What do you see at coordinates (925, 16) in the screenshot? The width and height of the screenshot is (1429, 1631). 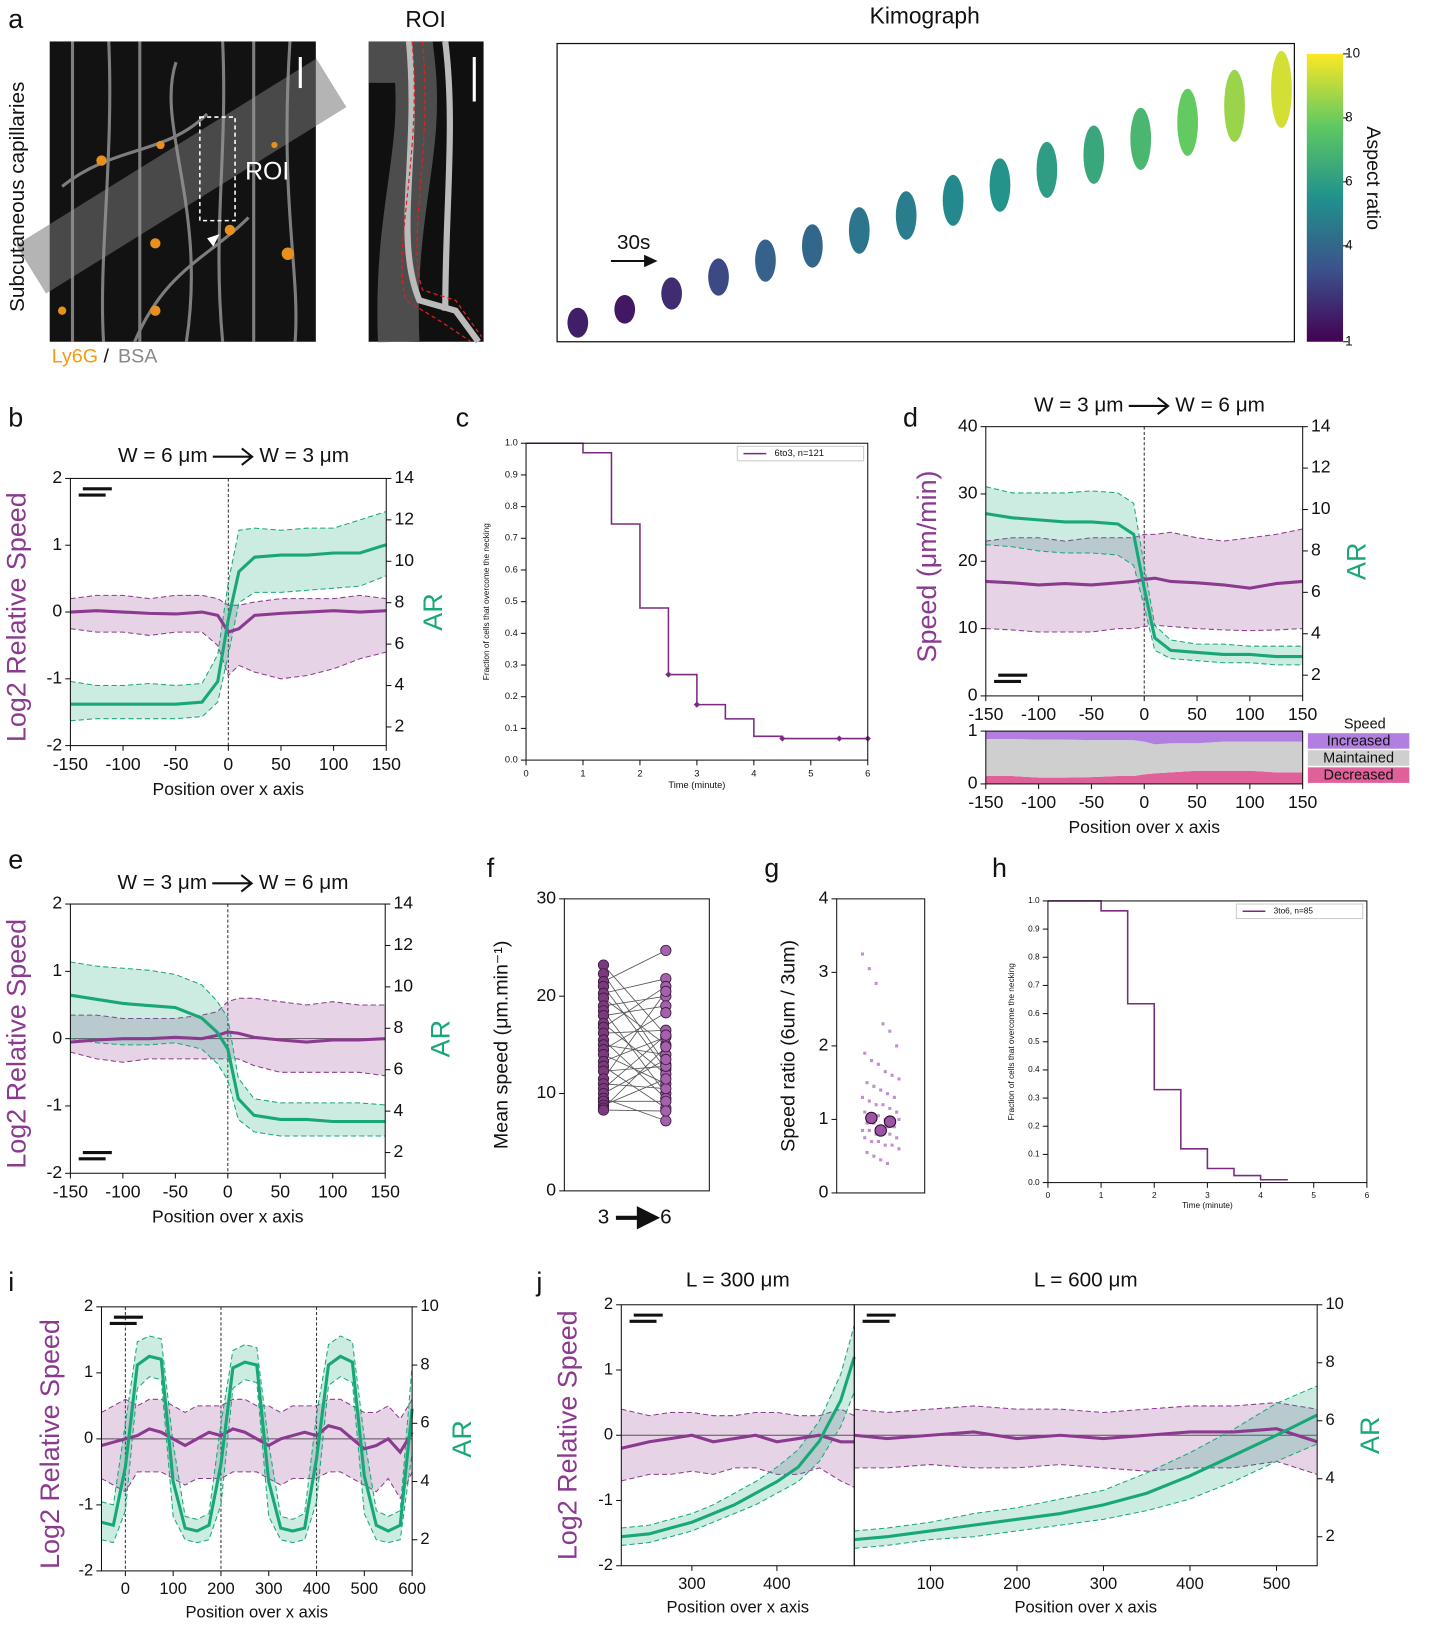 I see `kimograph-title: Kimograph` at bounding box center [925, 16].